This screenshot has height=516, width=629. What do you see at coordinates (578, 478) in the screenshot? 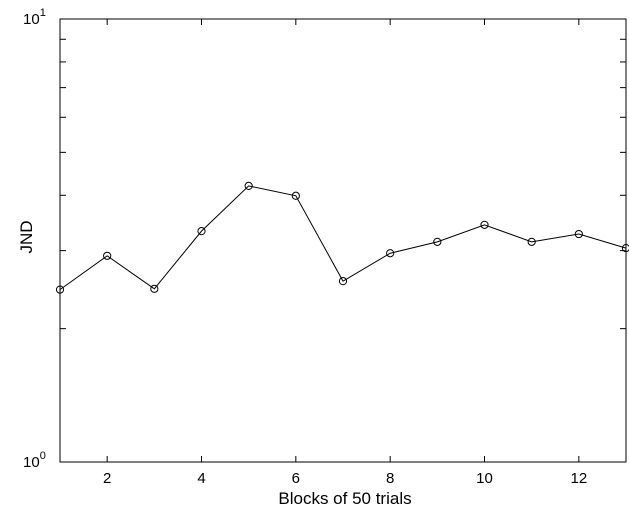
I see `x-tick-label: 12` at bounding box center [578, 478].